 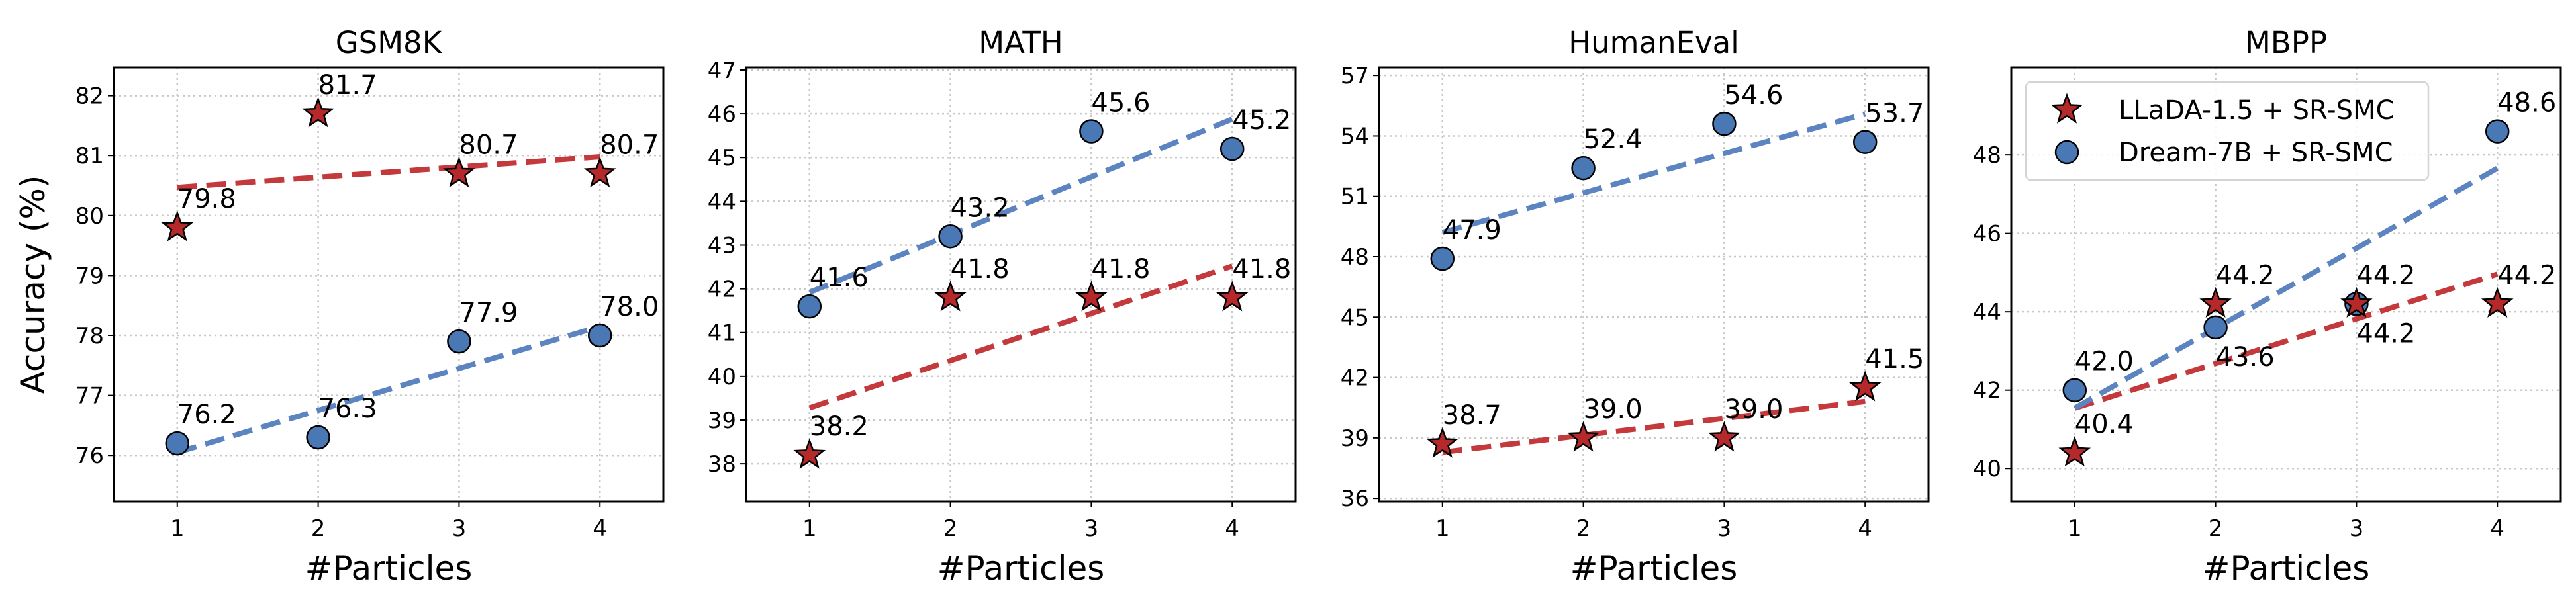 What do you see at coordinates (1120, 103) in the screenshot?
I see `data-label: 45.6` at bounding box center [1120, 103].